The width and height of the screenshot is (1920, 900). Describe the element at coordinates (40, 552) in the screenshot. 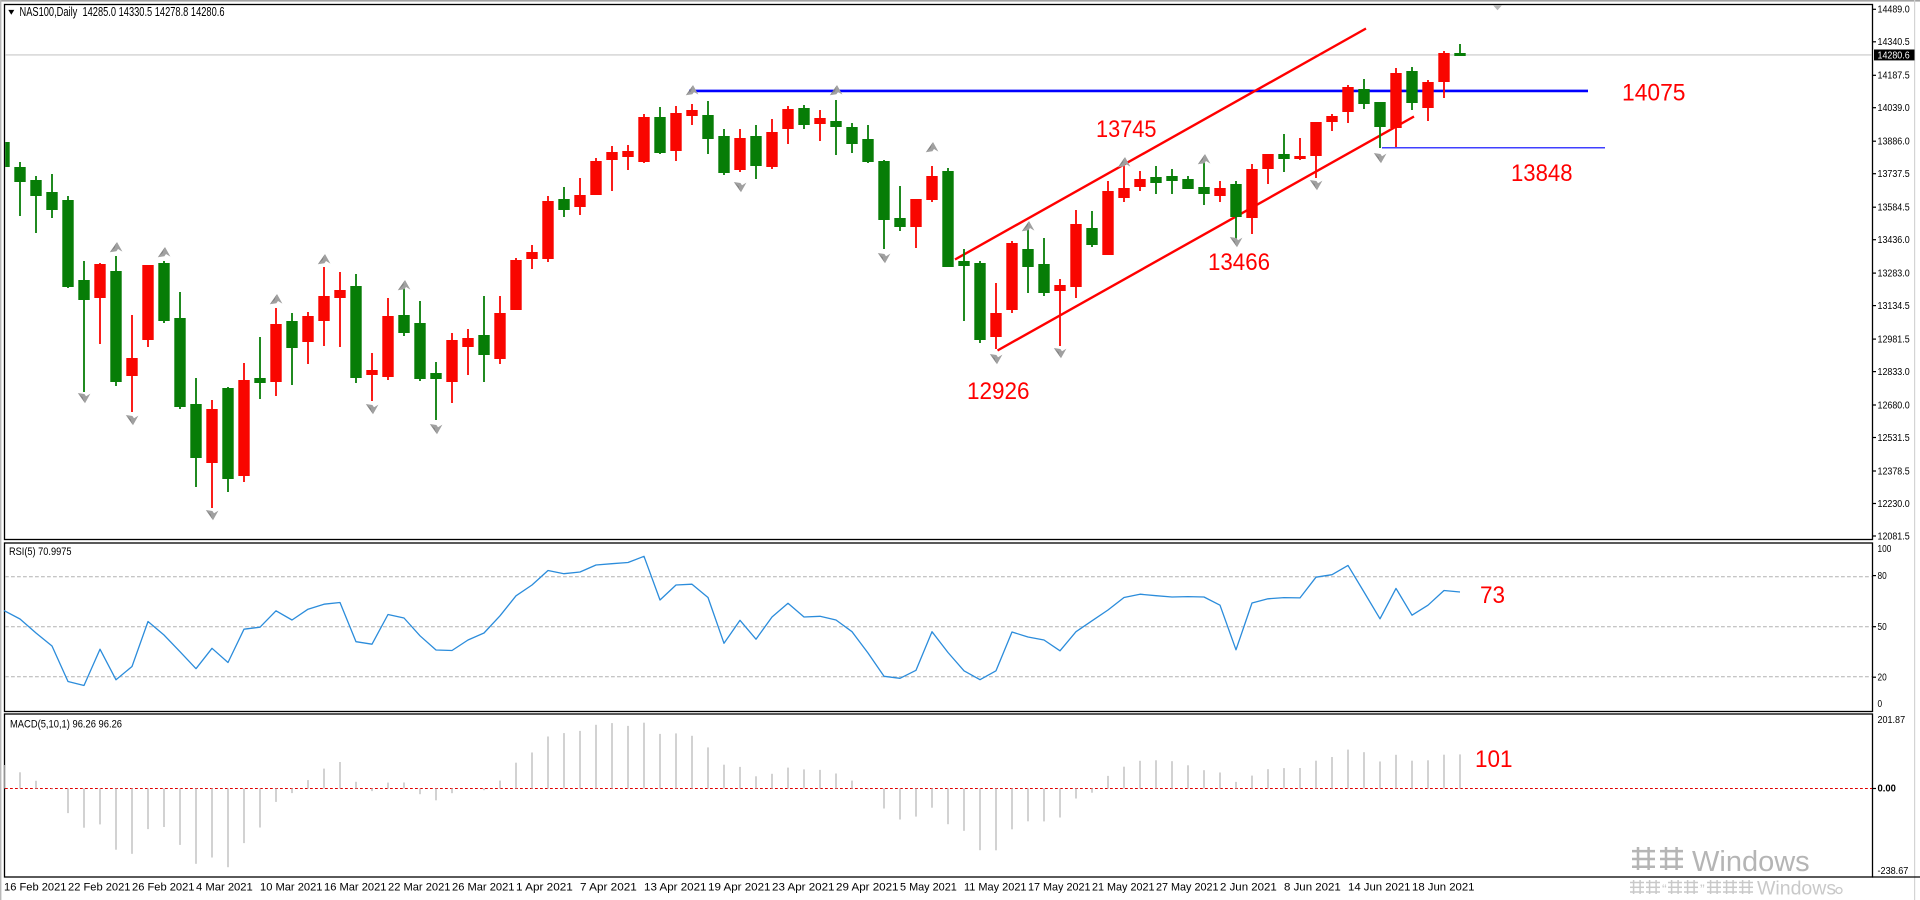

I see `svg-text: RSI(5) 70.9975` at that location.